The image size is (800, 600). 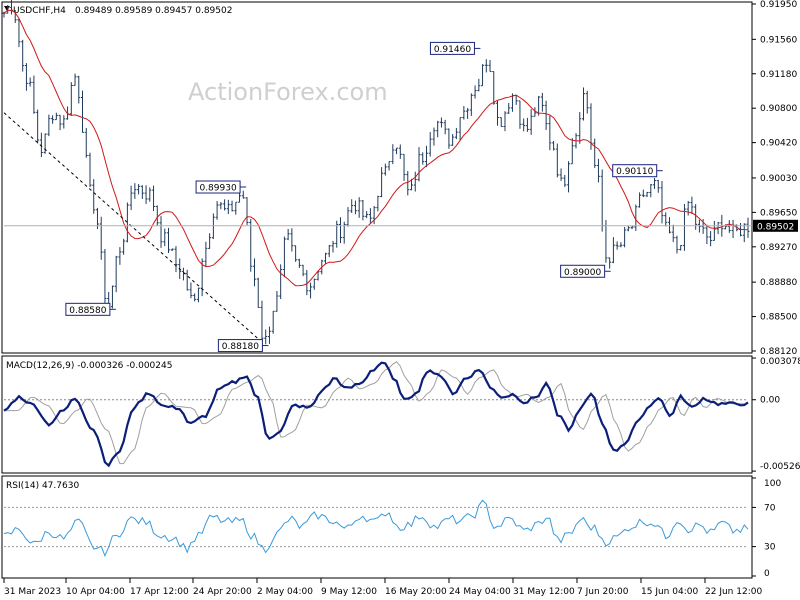 What do you see at coordinates (87, 311) in the screenshot?
I see `price-label: 0.88580` at bounding box center [87, 311].